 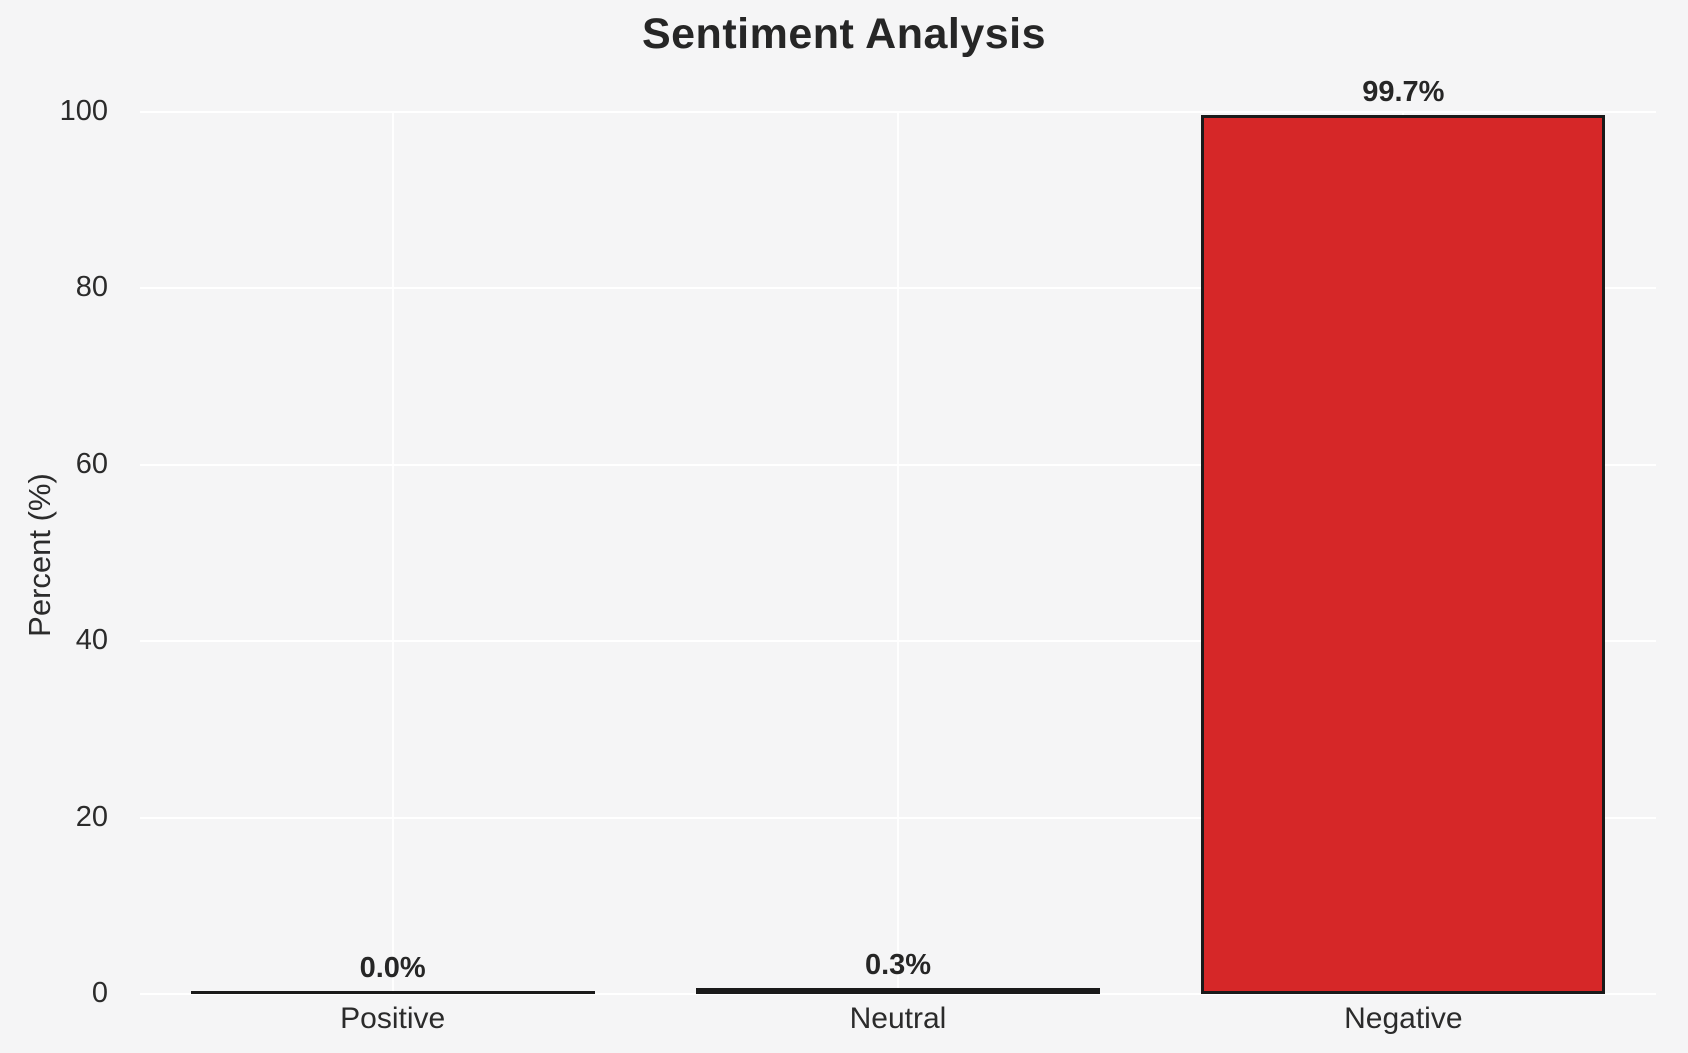 What do you see at coordinates (99, 993) in the screenshot?
I see `y-tick-label-0: 0` at bounding box center [99, 993].